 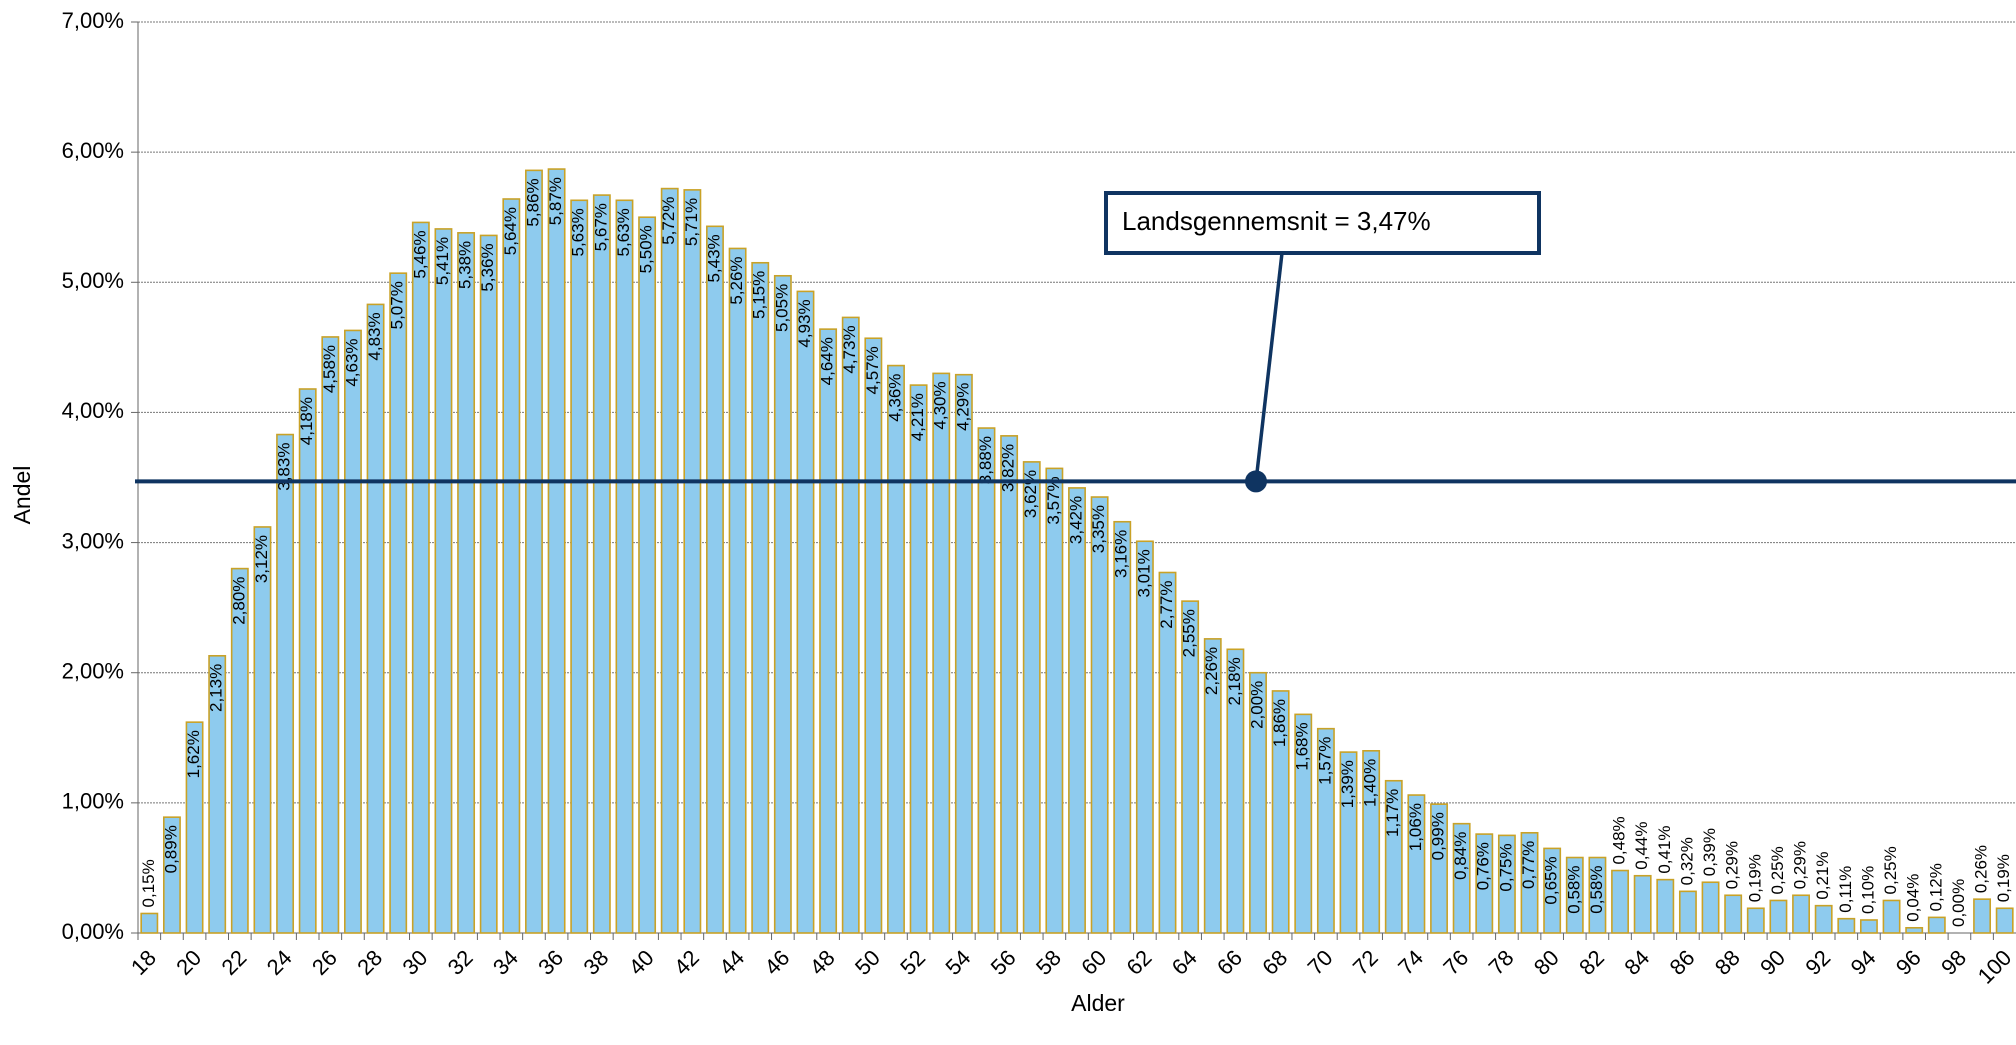 I want to click on x-tick-label: 48, so click(x=822, y=962).